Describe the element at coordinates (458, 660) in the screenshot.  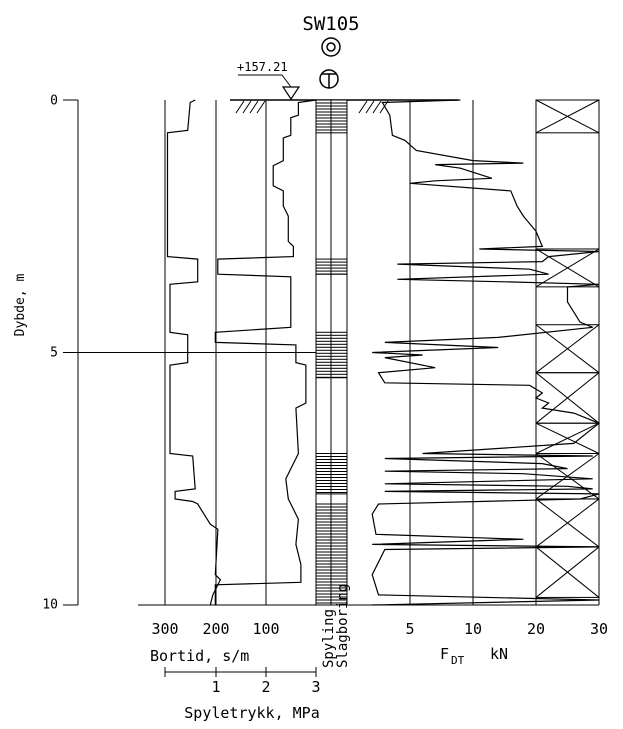
I see `fdt-axis-label-subscript: DT` at that location.